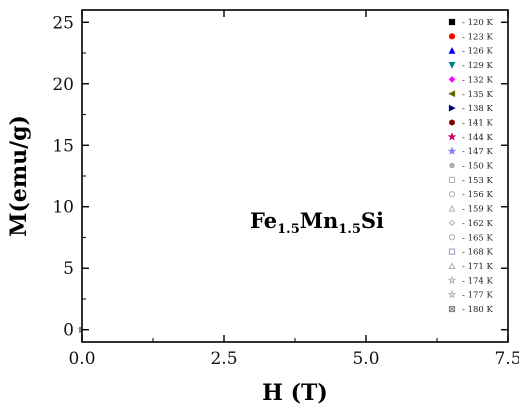 Image resolution: width=519 pixels, height=410 pixels. I want to click on compound-annotation: Fe1.5Mn1.5Si, so click(317, 222).